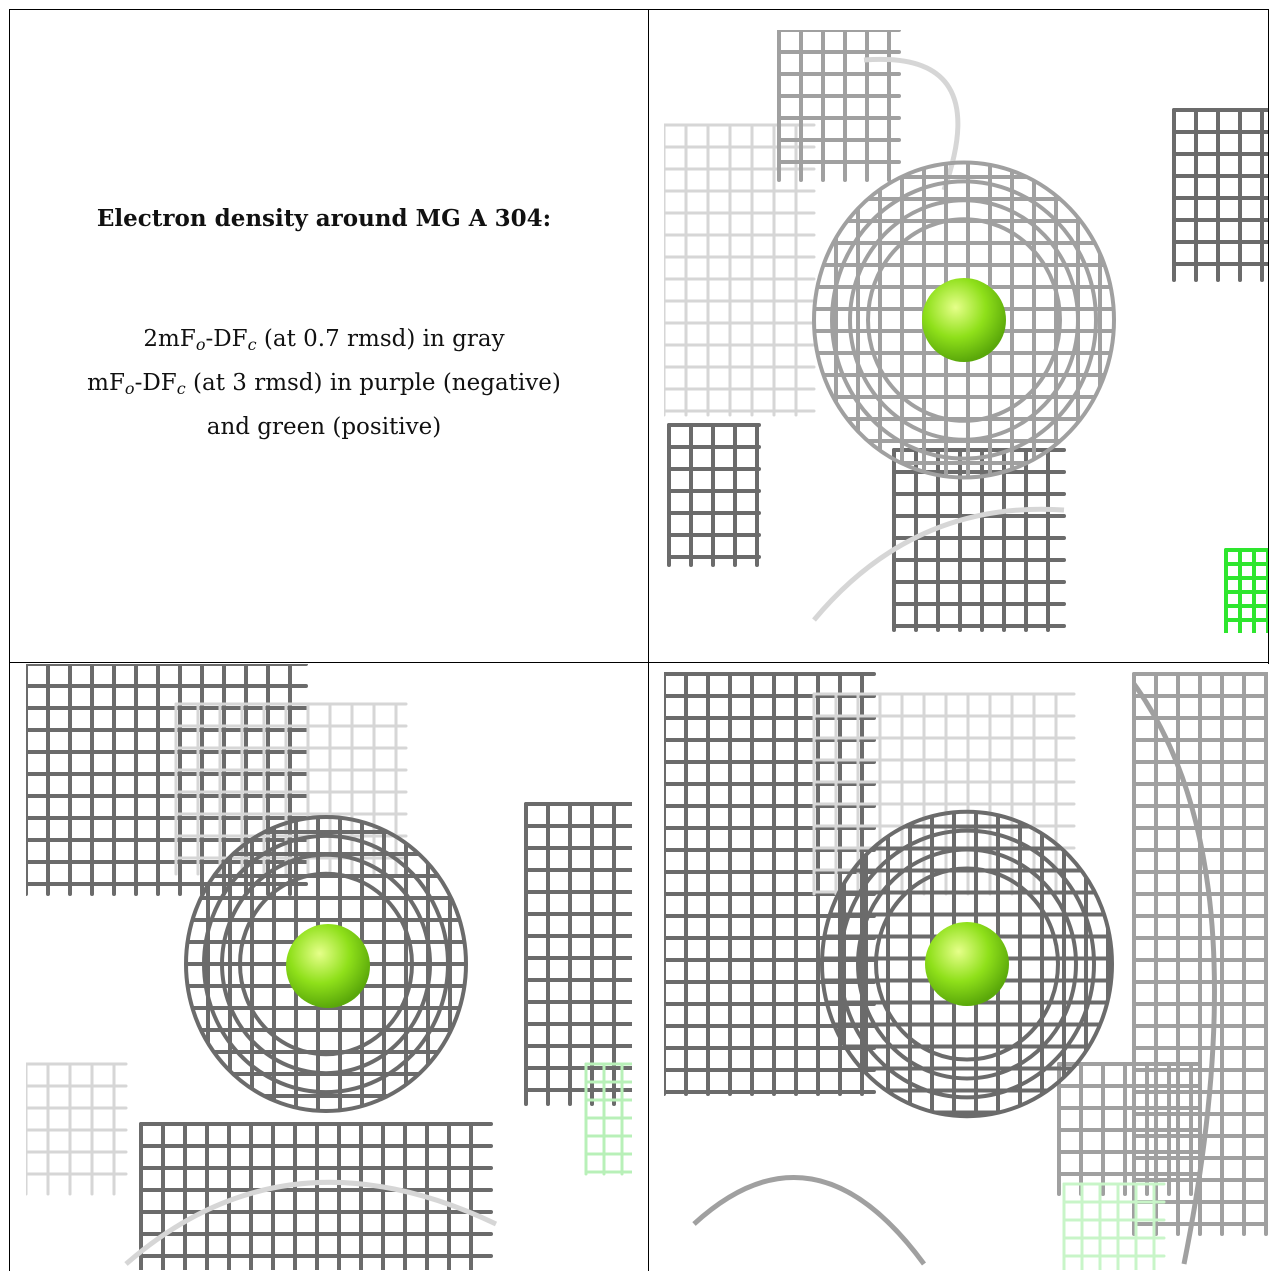  What do you see at coordinates (167, 780) in the screenshot?
I see `mesh-patch-top-left` at bounding box center [167, 780].